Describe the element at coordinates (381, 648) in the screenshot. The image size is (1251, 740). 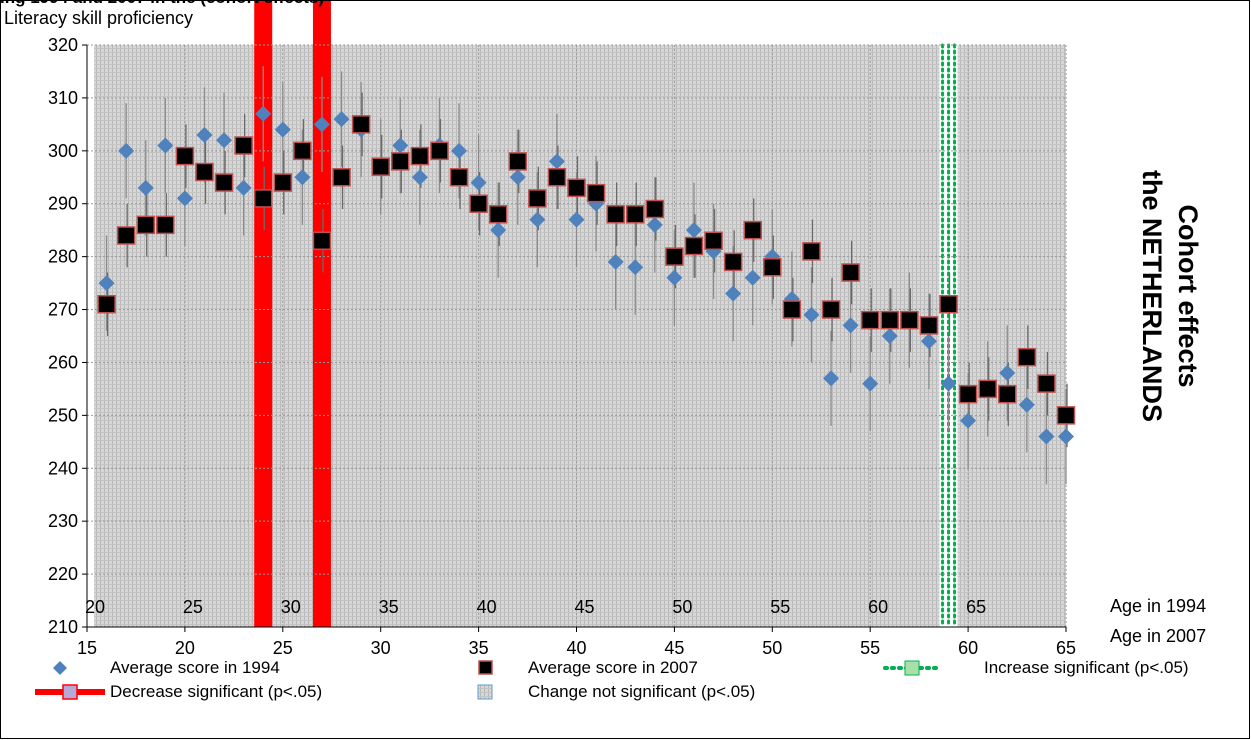
I see `x2007-tick-label-30: 30` at that location.